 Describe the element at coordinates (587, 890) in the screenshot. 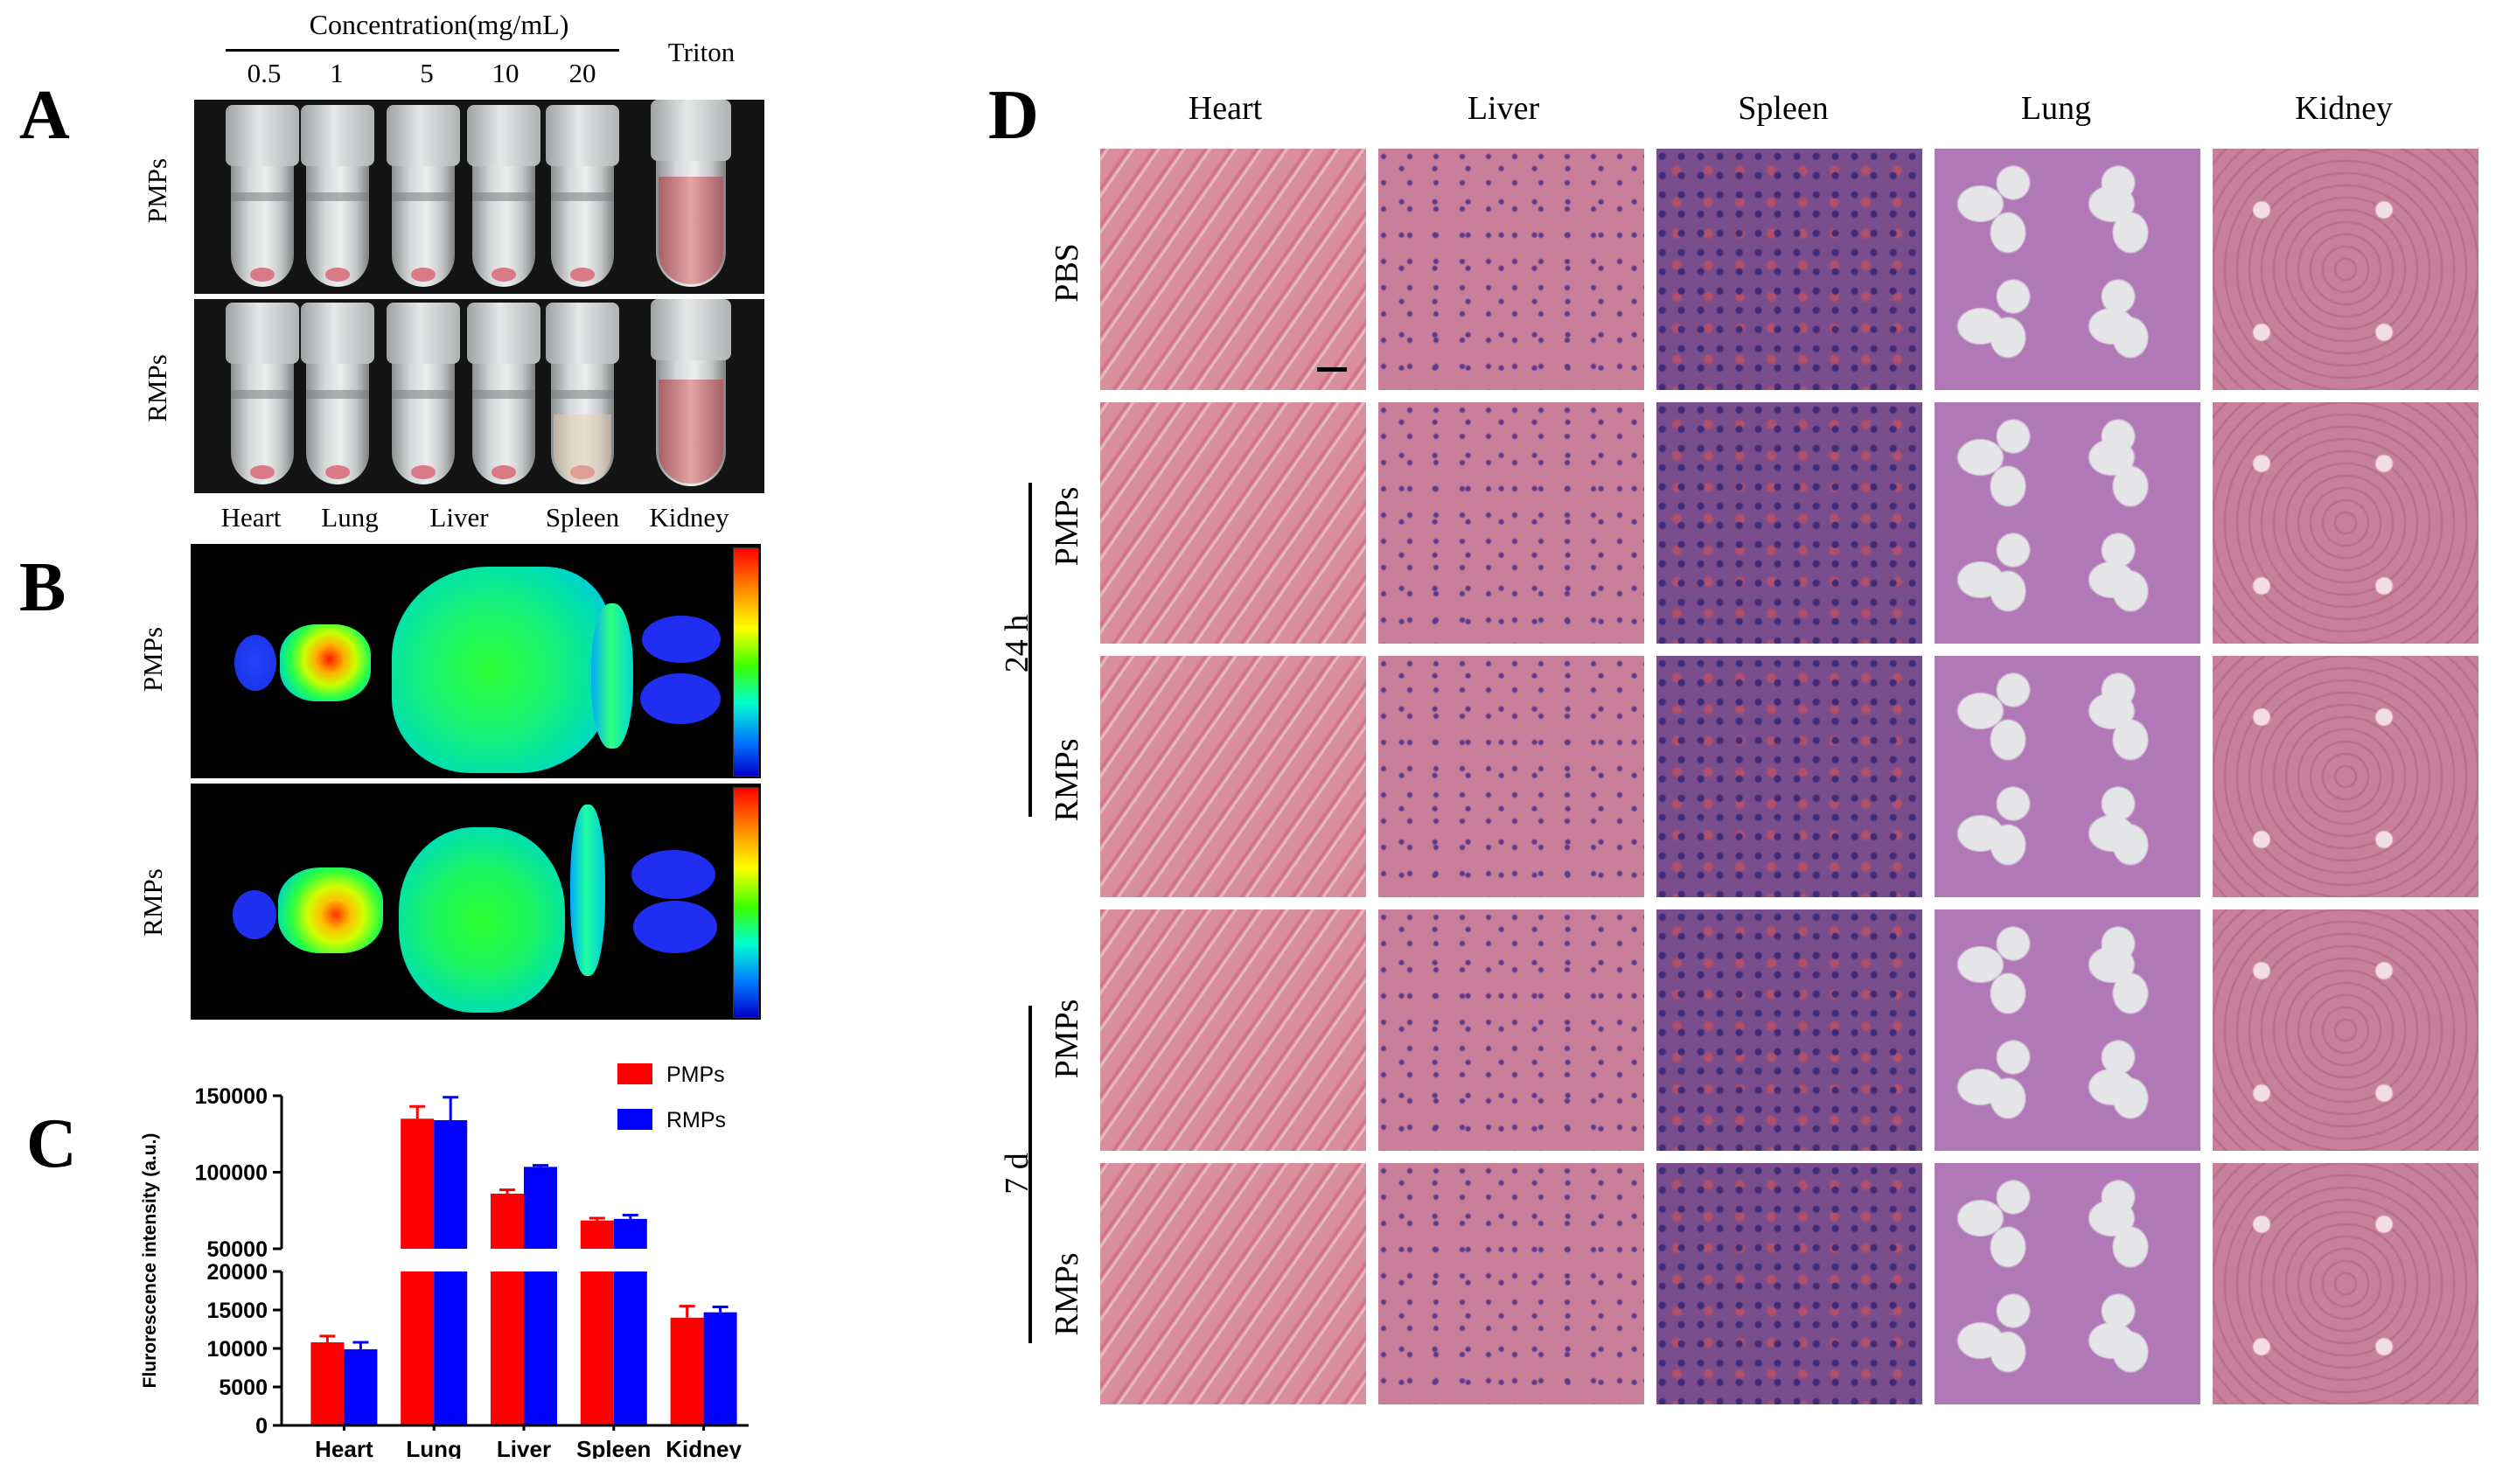

I see `ivis-spleen-rmps` at that location.